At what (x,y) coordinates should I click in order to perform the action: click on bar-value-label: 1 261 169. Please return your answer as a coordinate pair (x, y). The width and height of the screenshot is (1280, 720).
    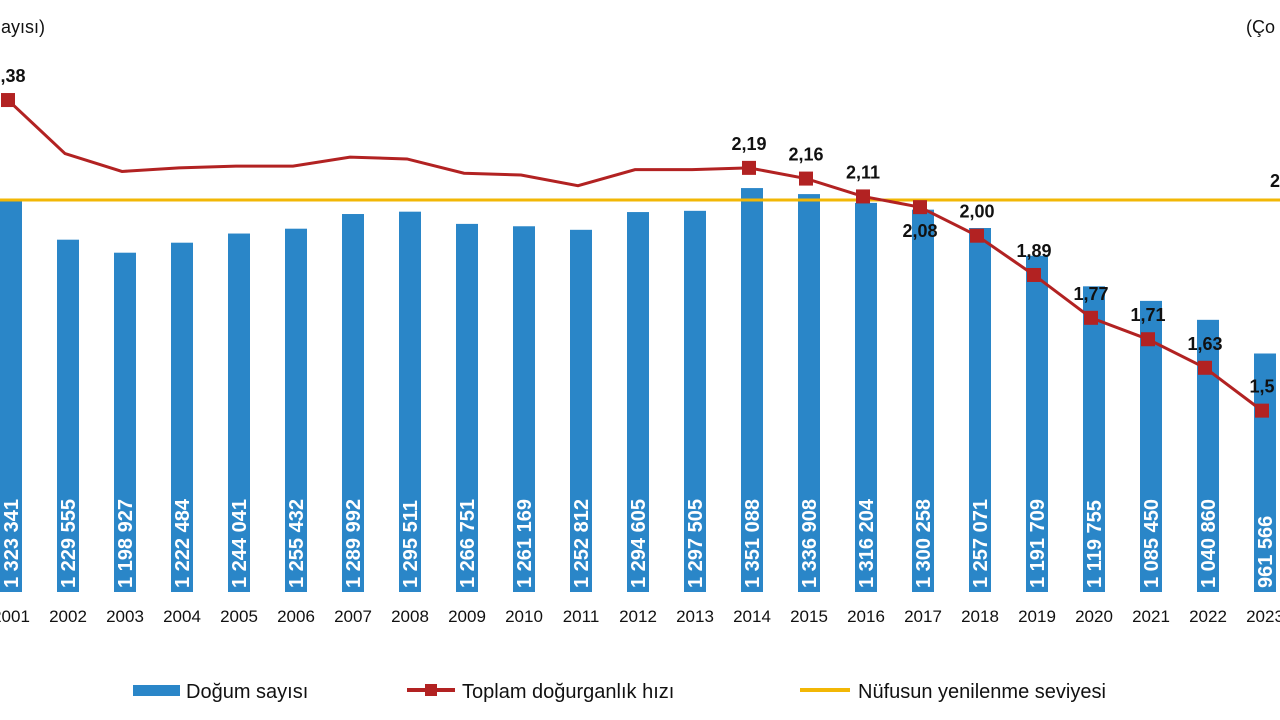
    Looking at the image, I should click on (525, 543).